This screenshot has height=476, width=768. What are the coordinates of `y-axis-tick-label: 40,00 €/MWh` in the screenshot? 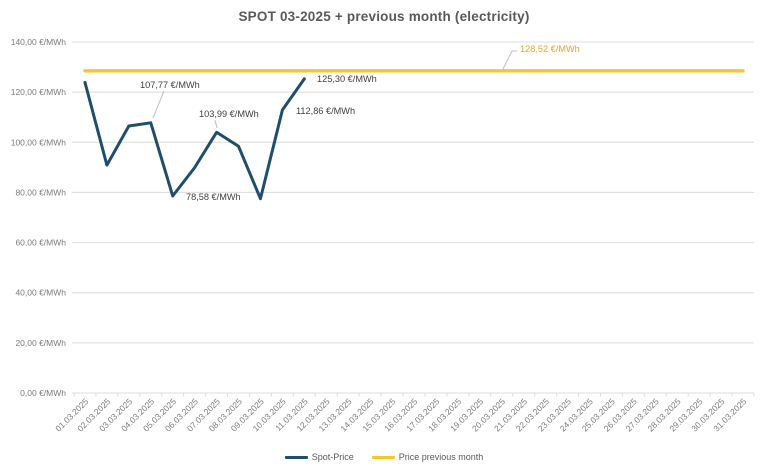 It's located at (40, 293).